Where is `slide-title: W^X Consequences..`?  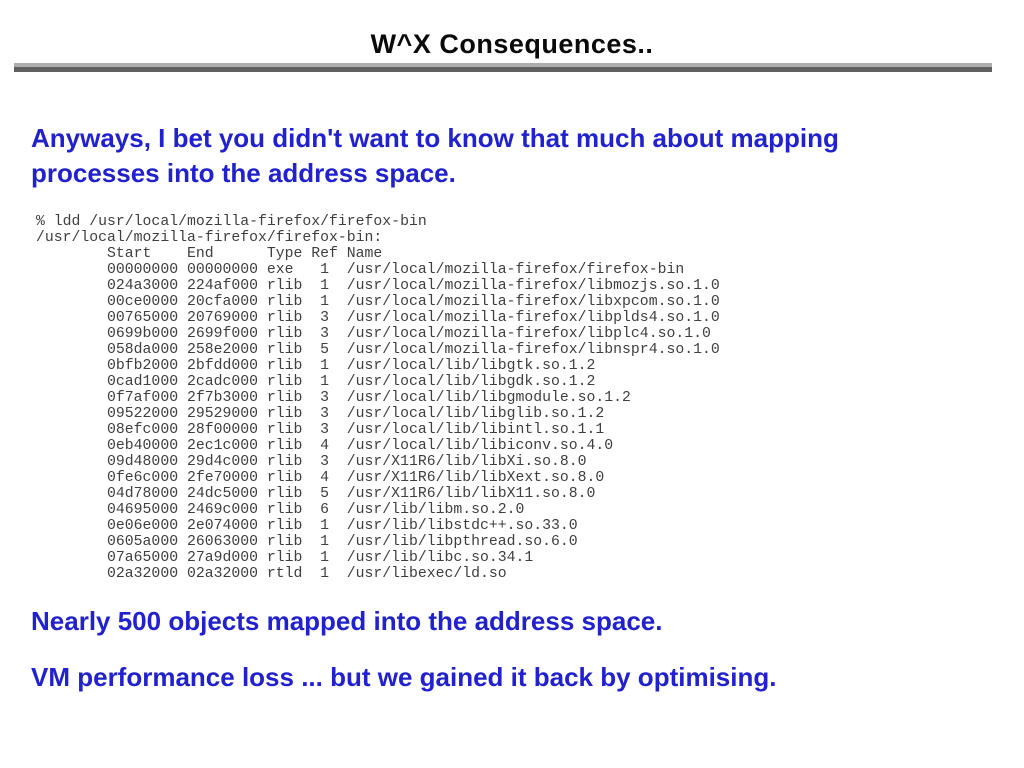 slide-title: W^X Consequences.. is located at coordinates (512, 44).